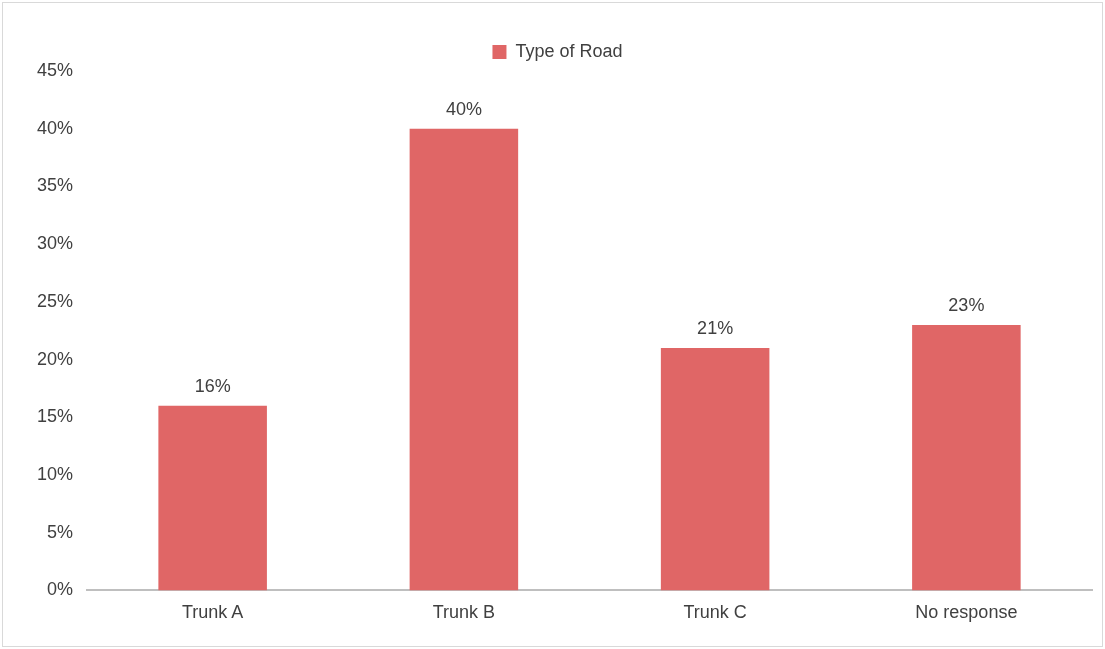  Describe the element at coordinates (966, 612) in the screenshot. I see `x-tick-label: No response` at that location.